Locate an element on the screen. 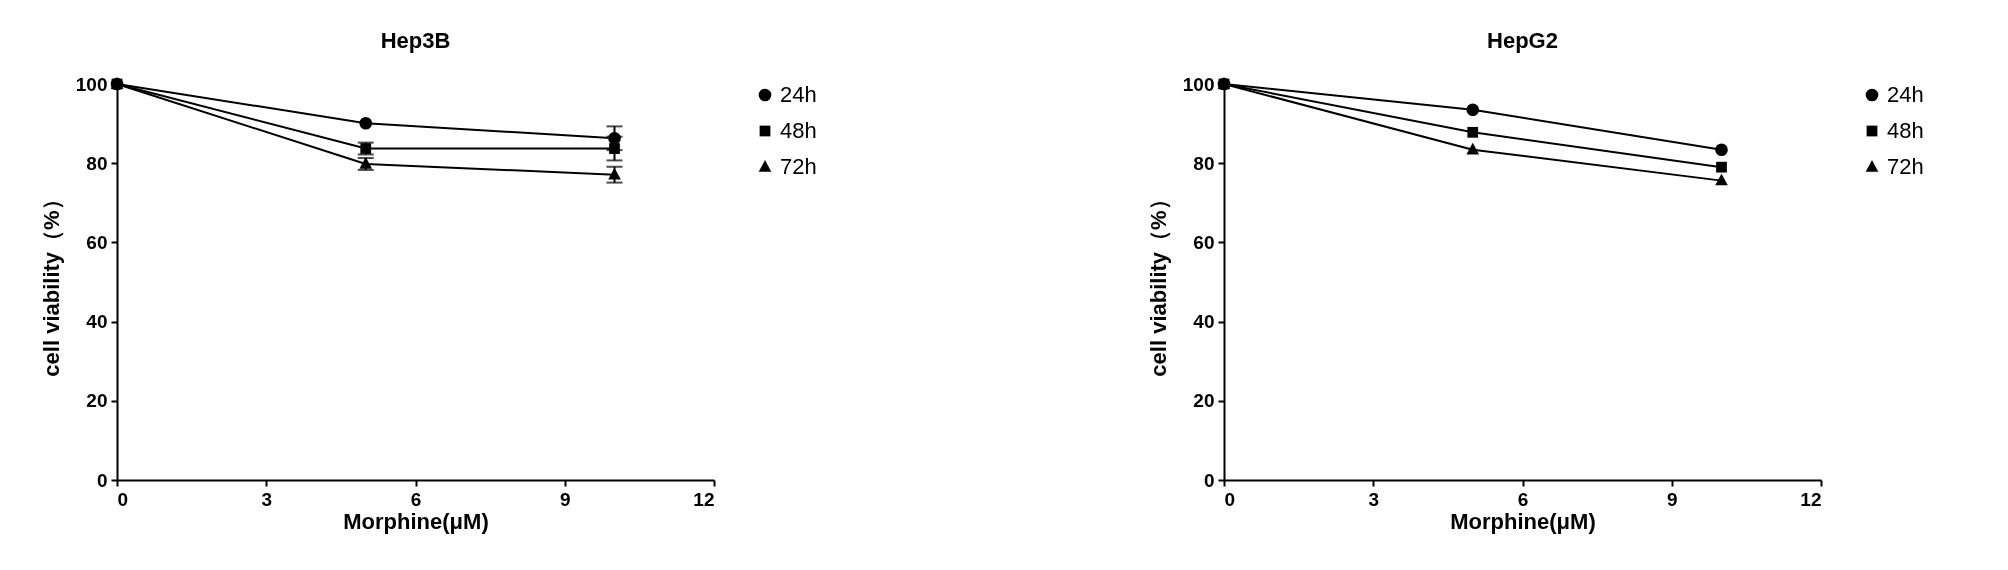 The image size is (2008, 570). chart-title: Hep3B is located at coordinates (415, 40).